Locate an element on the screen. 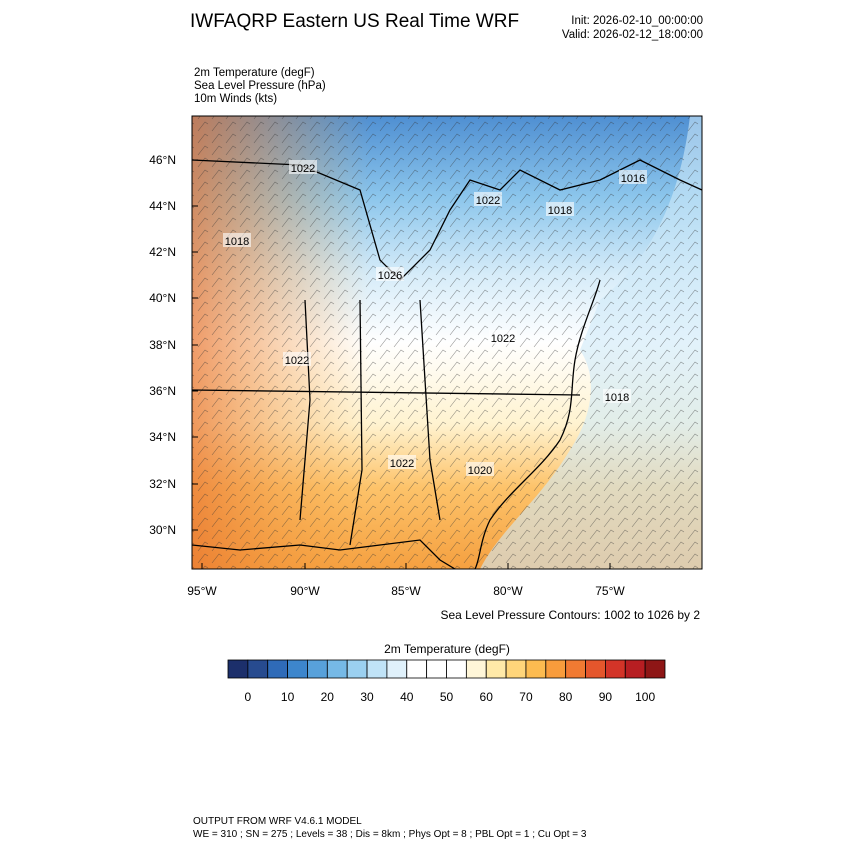 Image resolution: width=850 pixels, height=855 pixels. colorbar-tick-label: 70 is located at coordinates (526, 697).